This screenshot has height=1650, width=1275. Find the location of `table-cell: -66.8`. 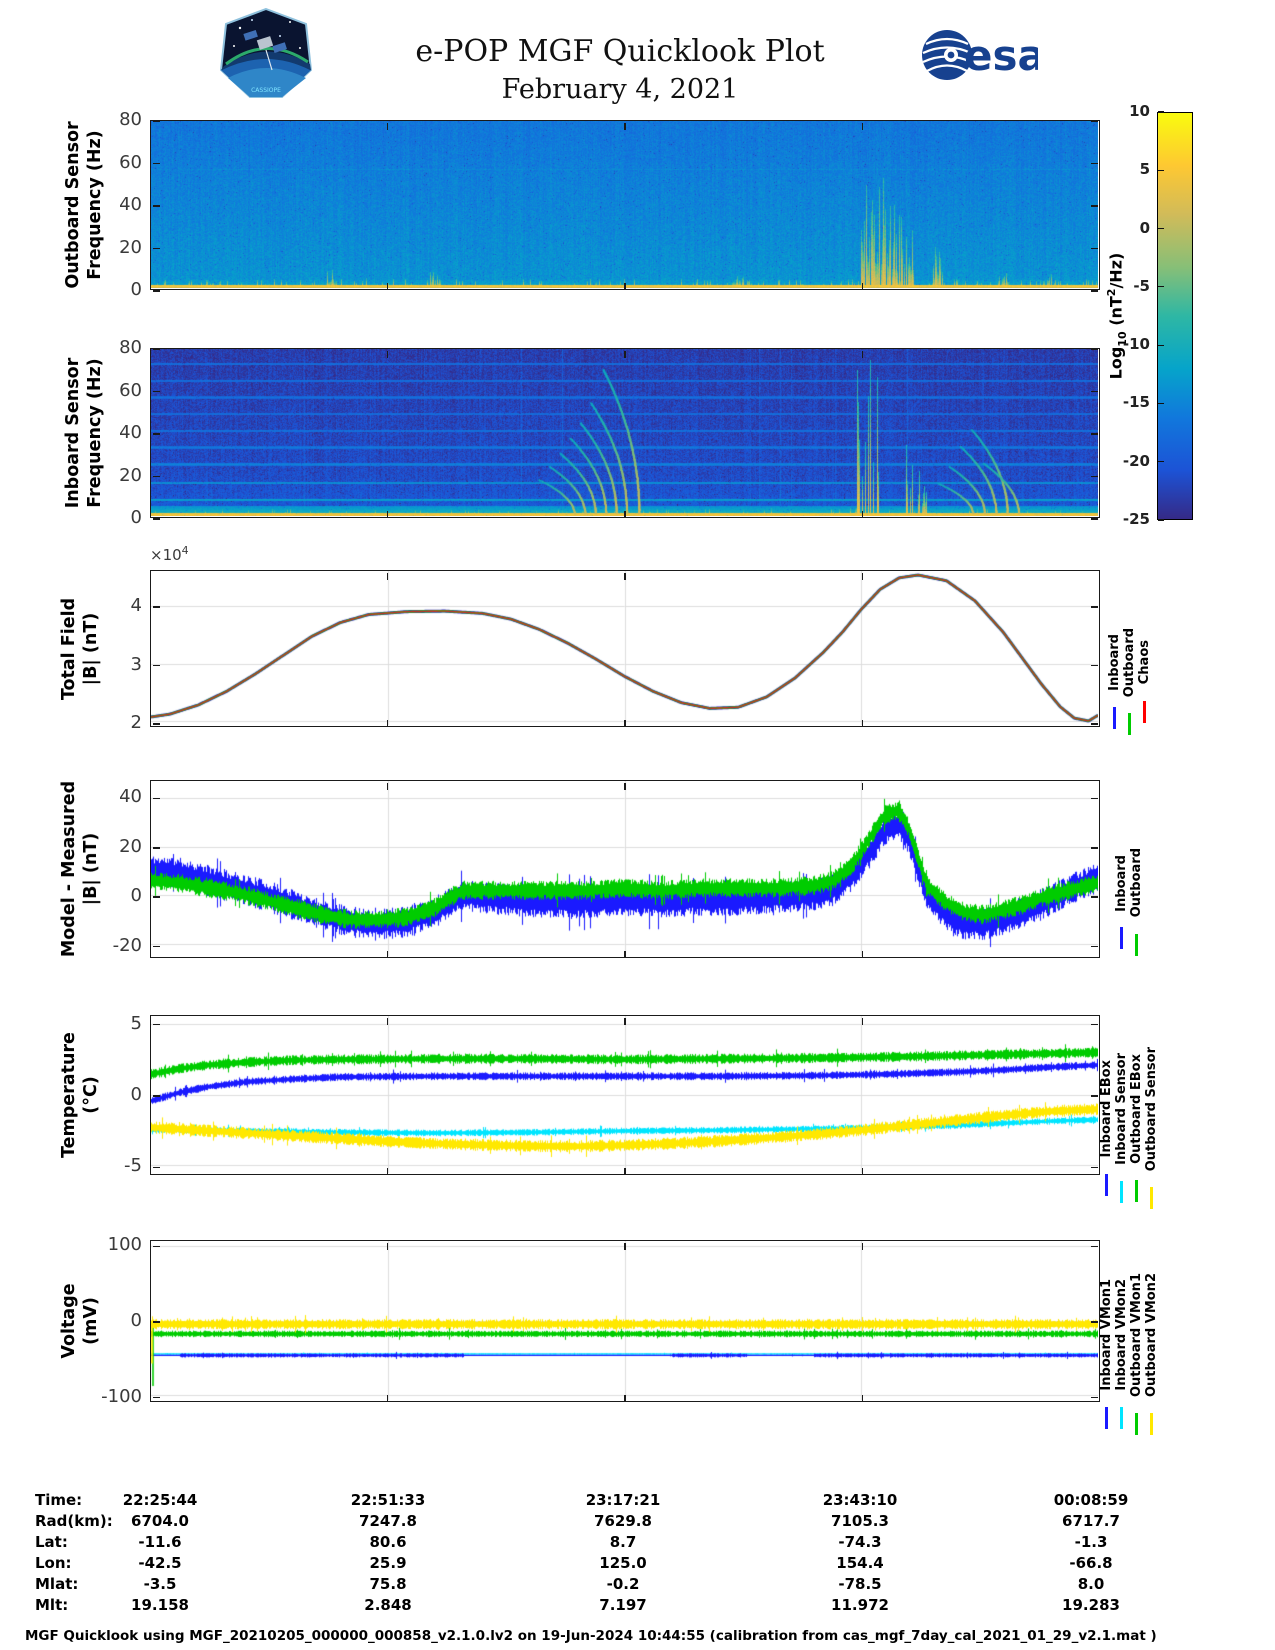

table-cell: -66.8 is located at coordinates (1091, 1562).